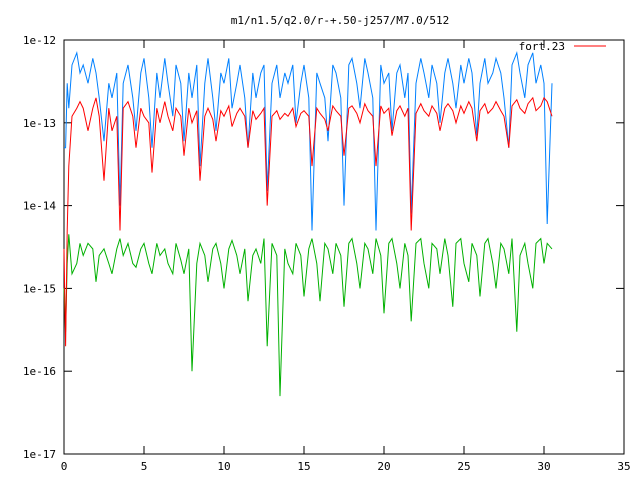  What do you see at coordinates (39, 206) in the screenshot?
I see `y-tick-label: 1e-14` at bounding box center [39, 206].